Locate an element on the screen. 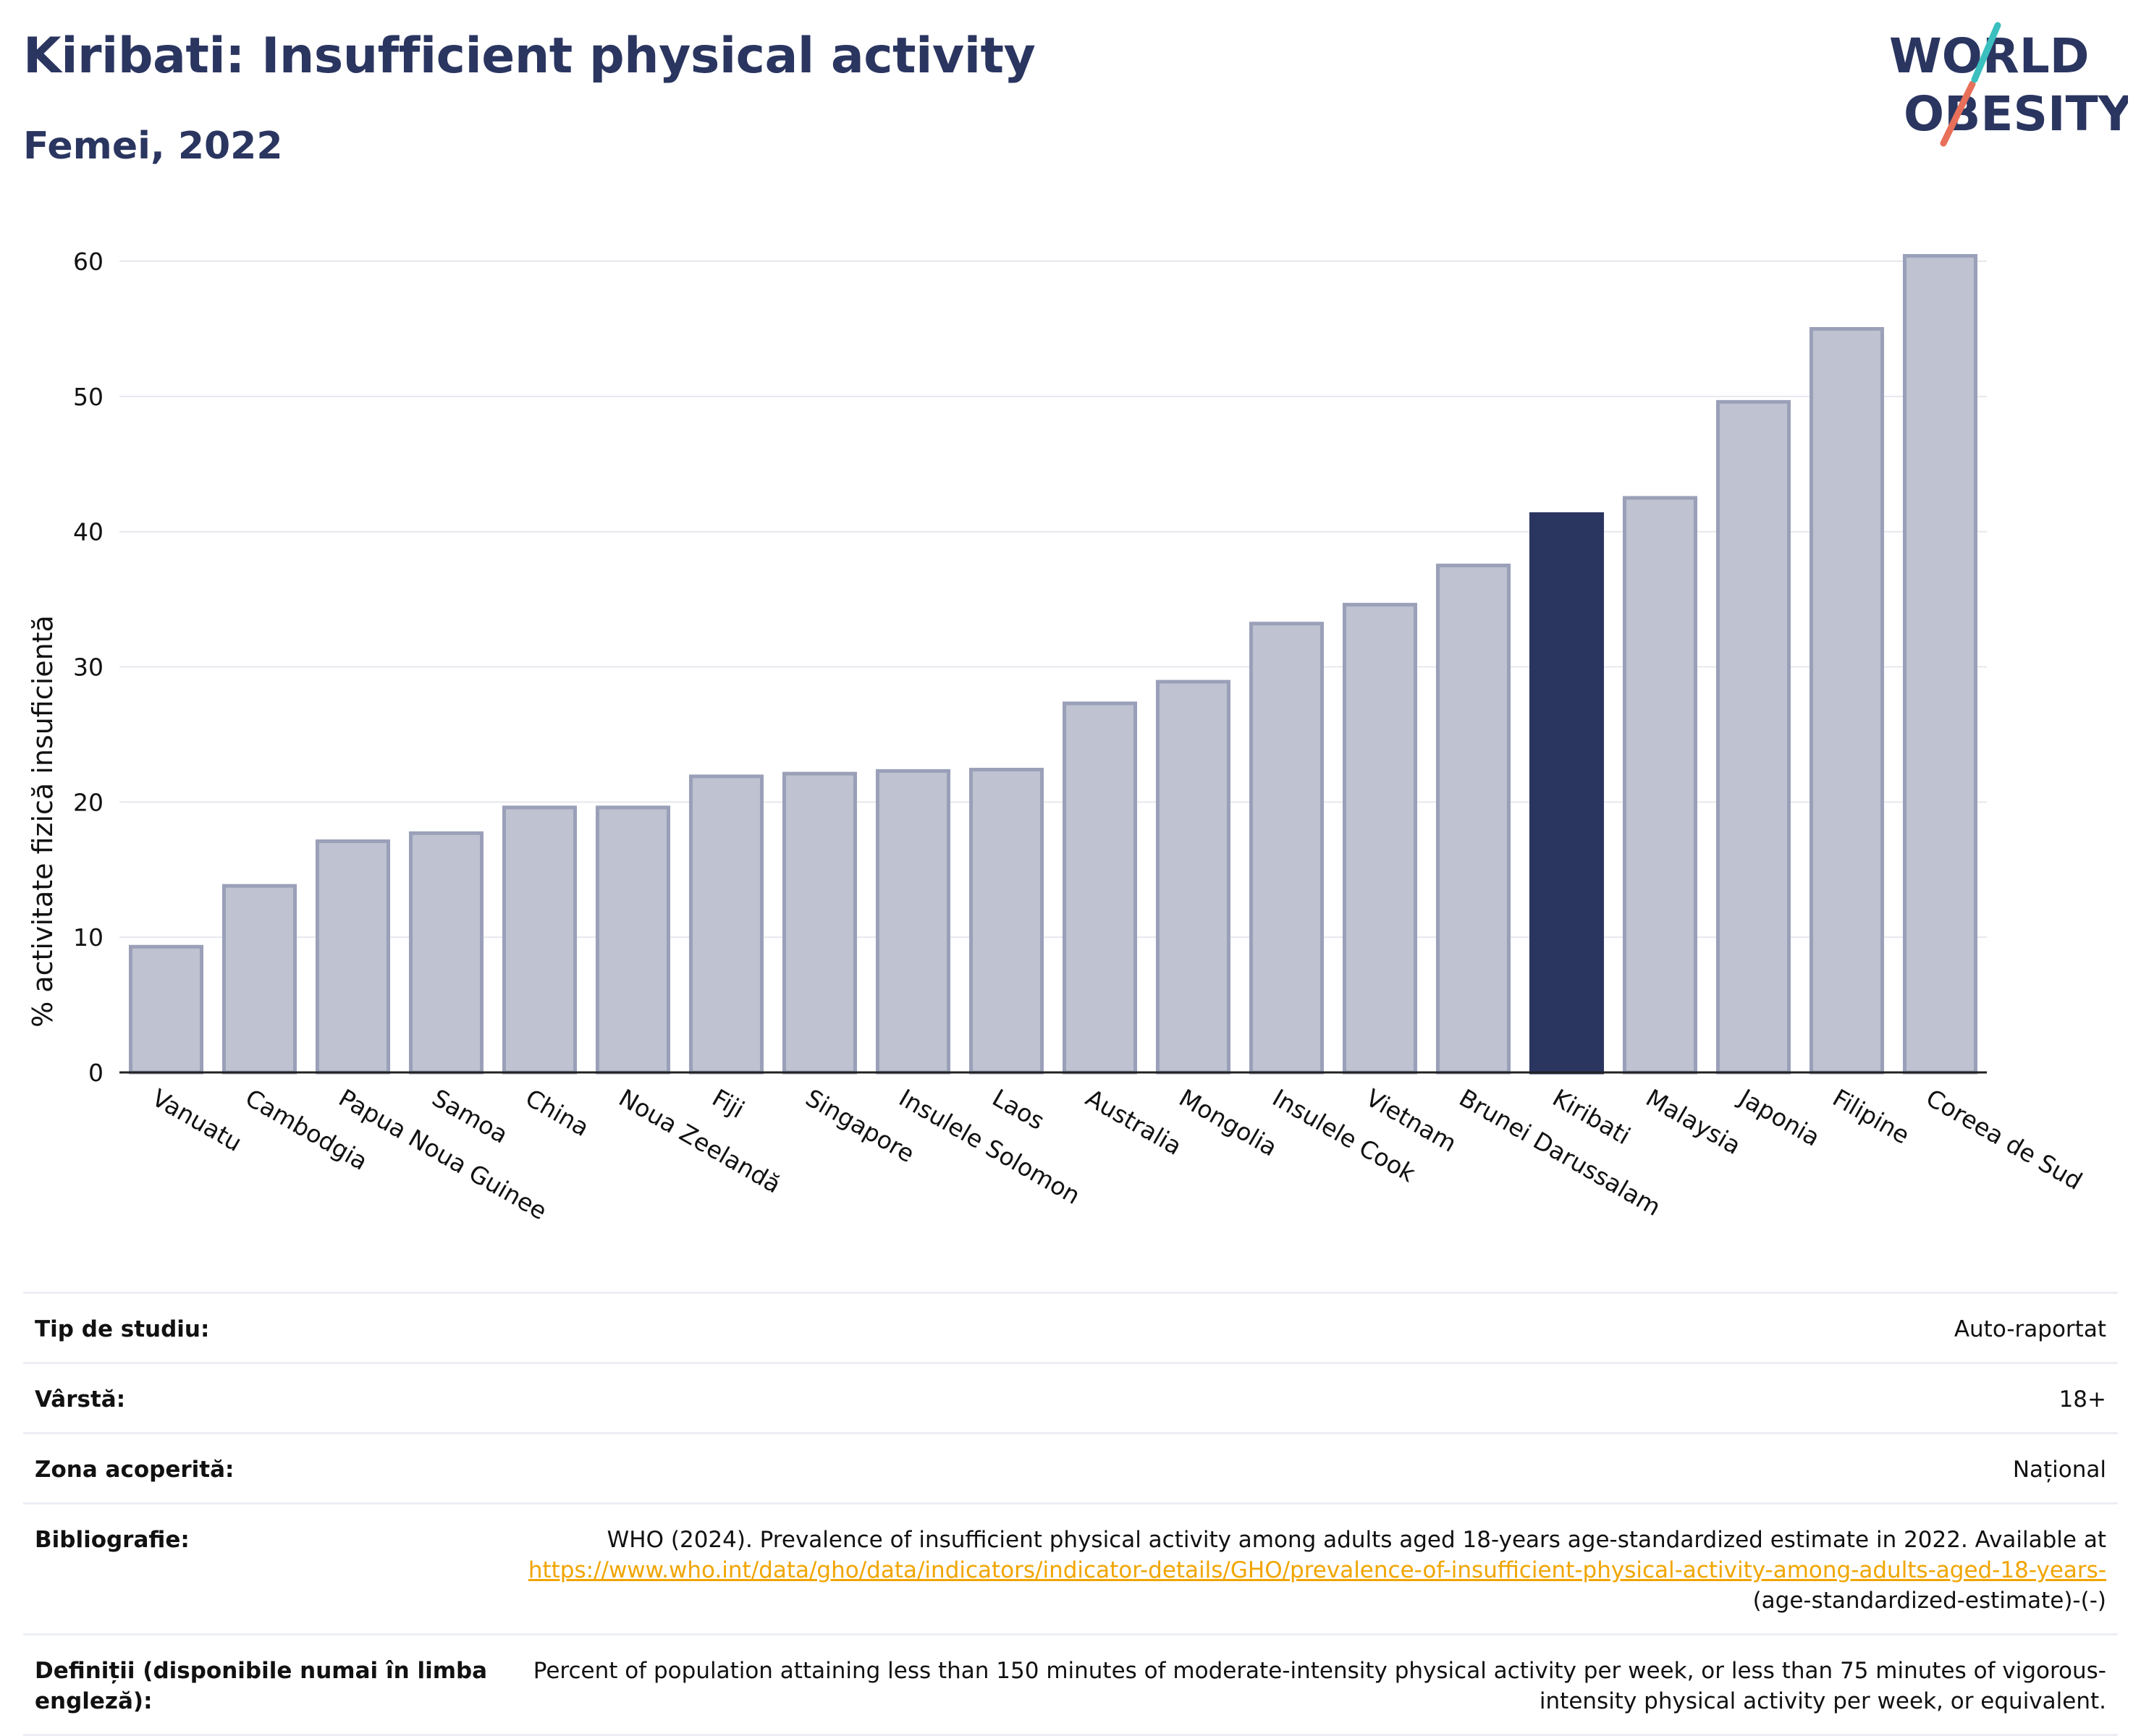 Image resolution: width=2141 pixels, height=1736 pixels. bar-malaysia is located at coordinates (1660, 785).